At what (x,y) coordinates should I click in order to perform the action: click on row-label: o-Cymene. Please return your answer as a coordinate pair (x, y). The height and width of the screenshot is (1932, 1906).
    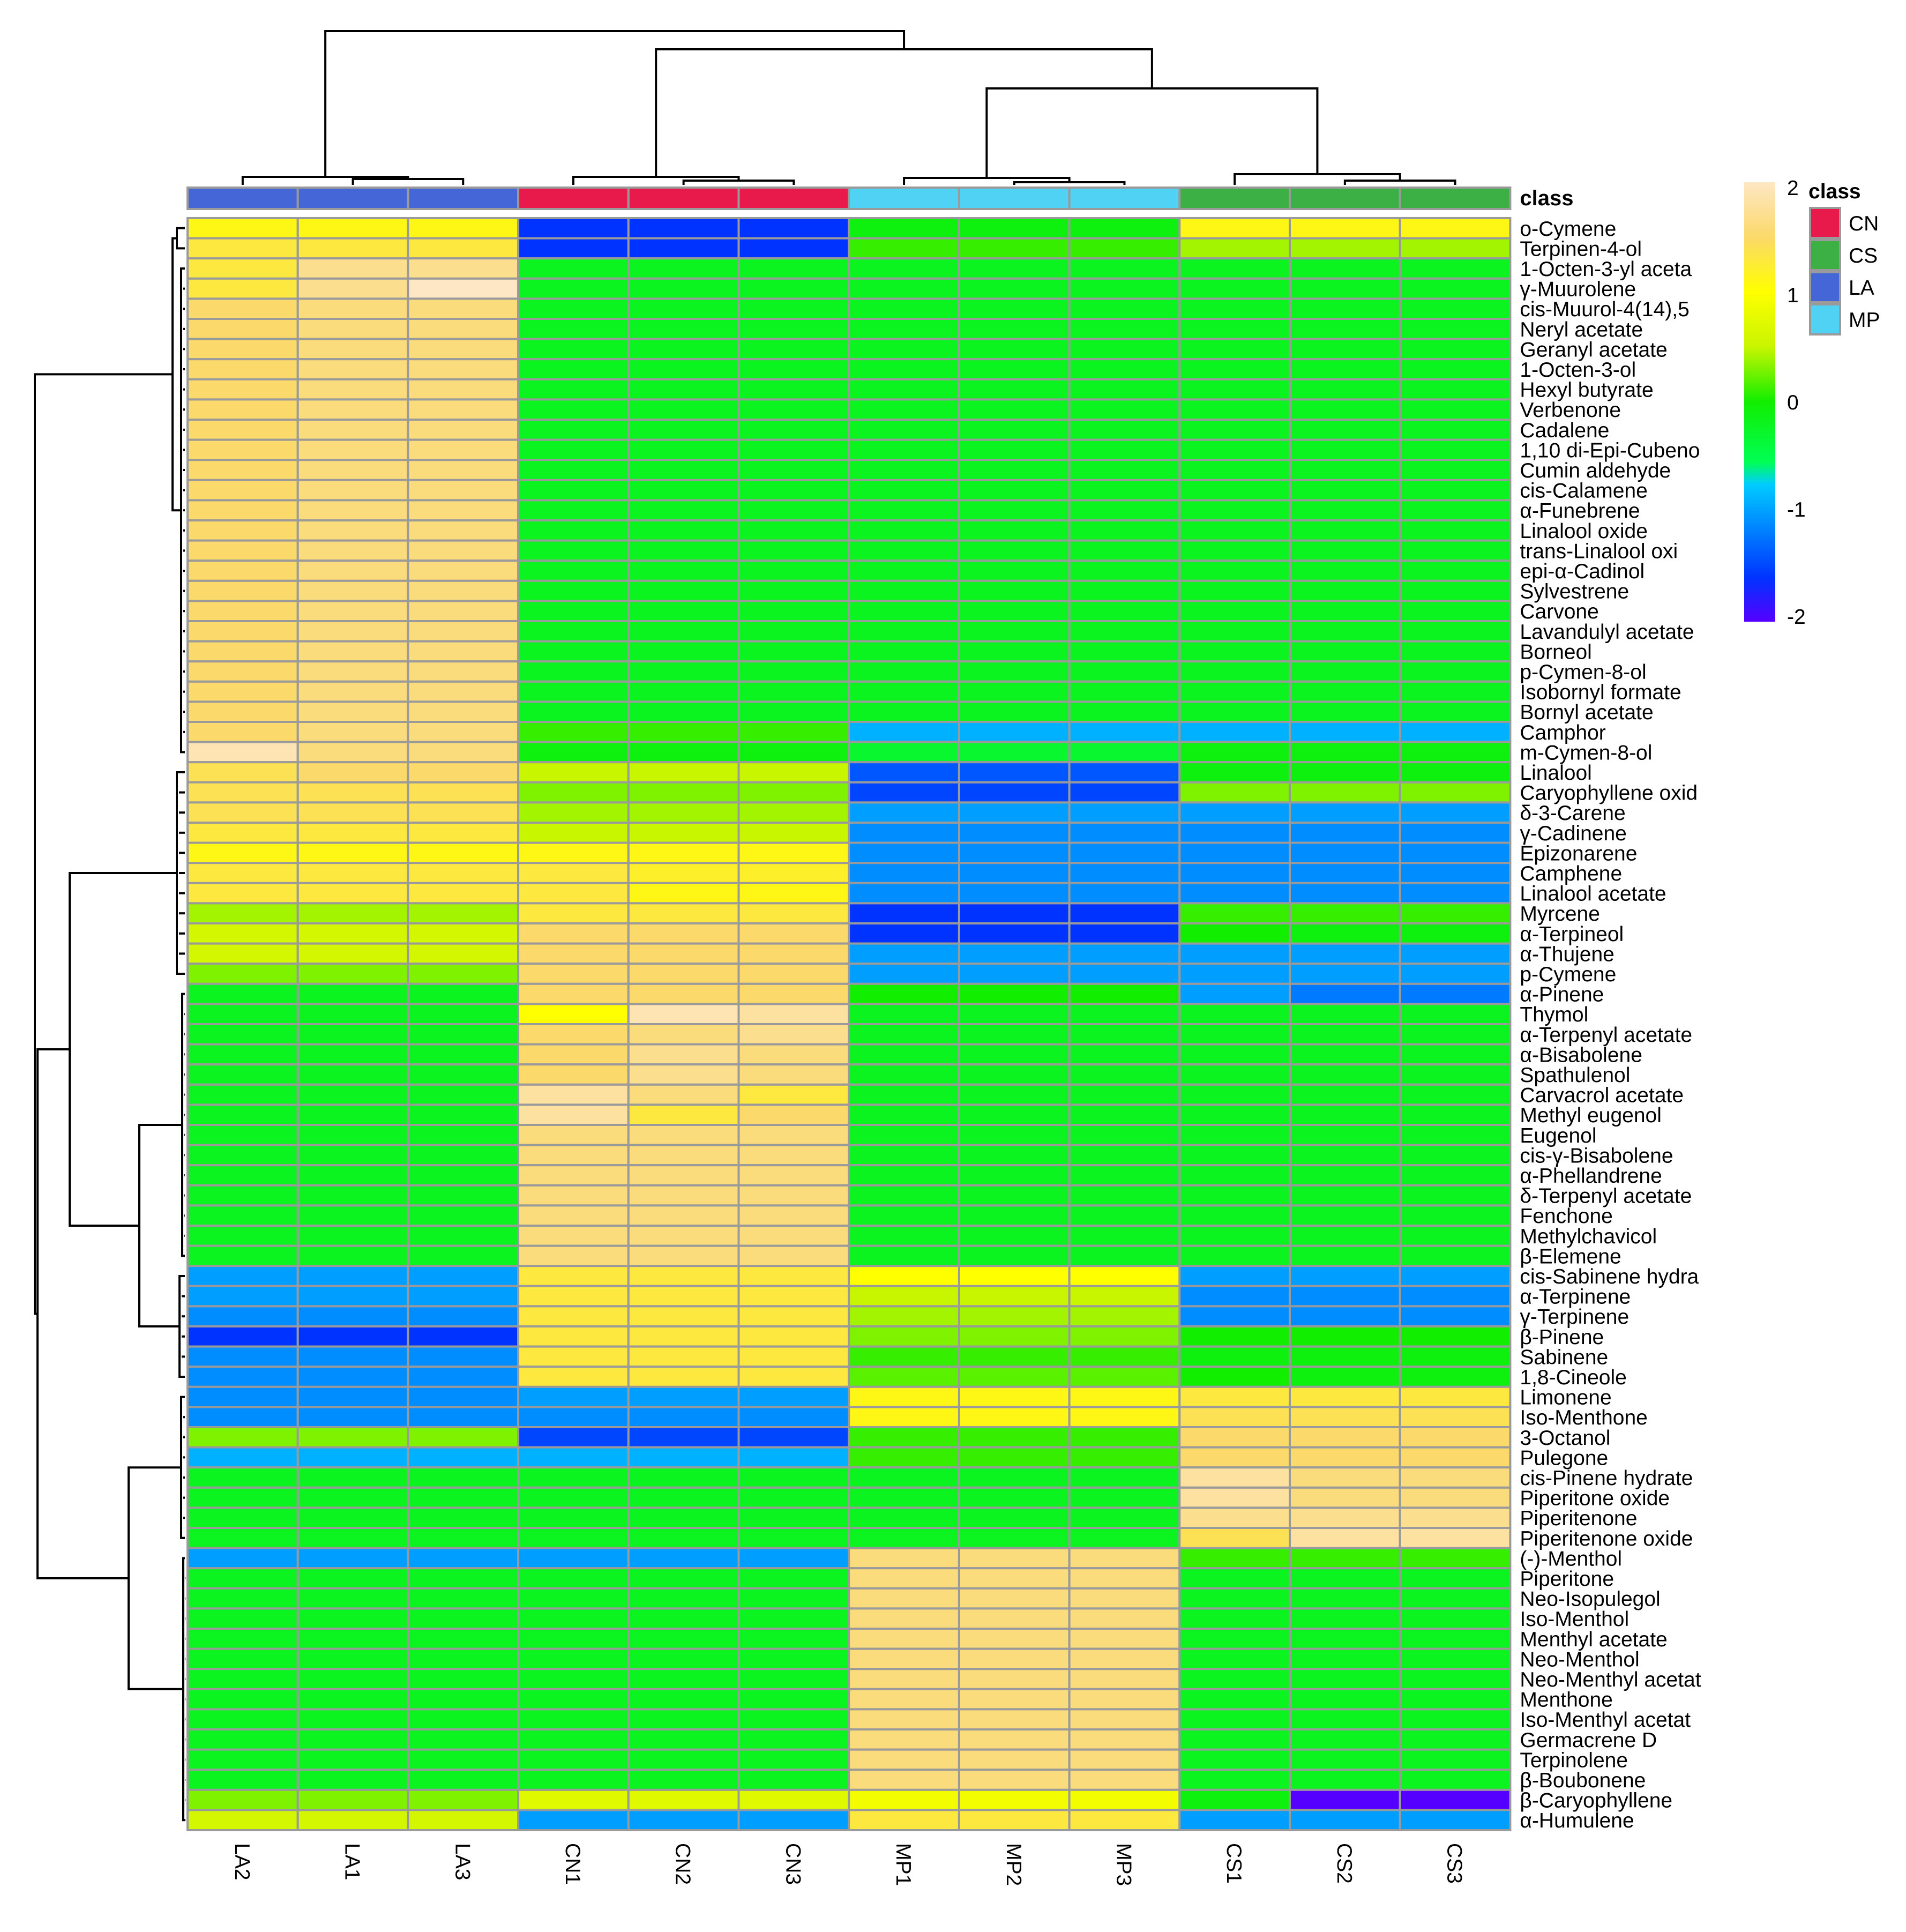
    Looking at the image, I should click on (1568, 229).